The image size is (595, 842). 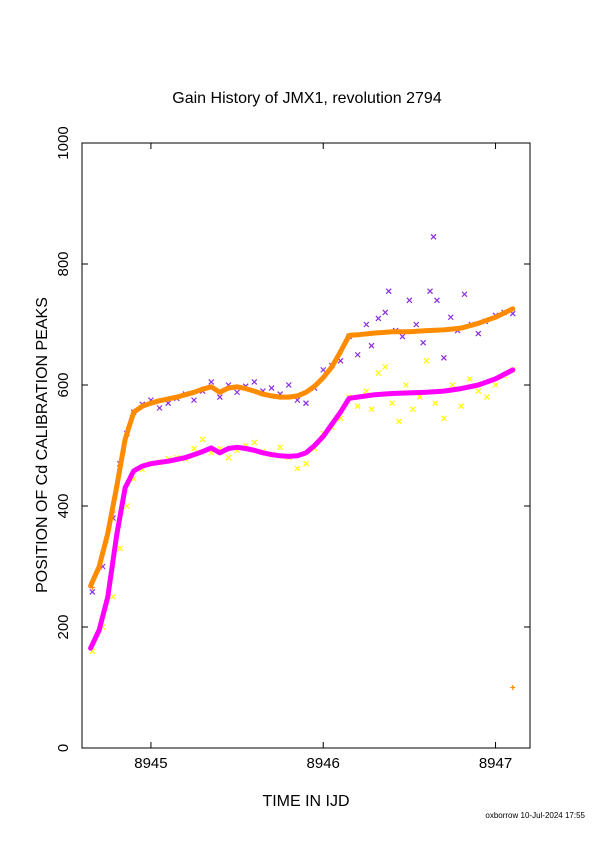 What do you see at coordinates (63, 505) in the screenshot?
I see `y-tick-label: 400` at bounding box center [63, 505].